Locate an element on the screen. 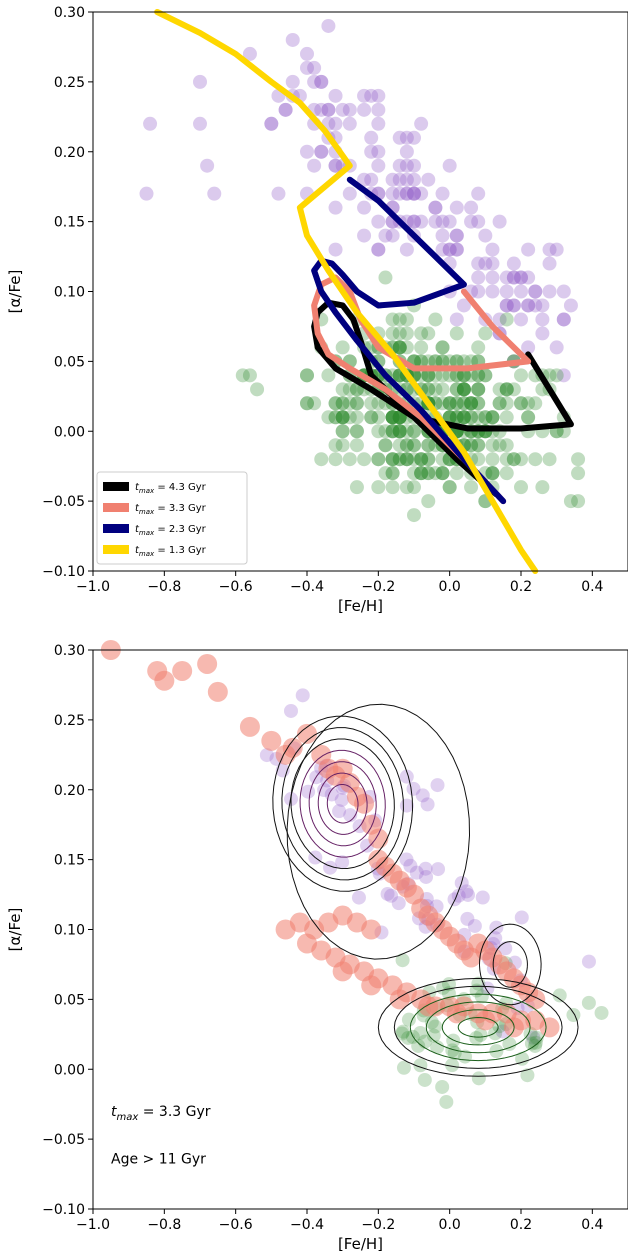 Image resolution: width=628 pixels, height=1256 pixels. legend-label: tmax = 3.3 Gyr is located at coordinates (171, 509).